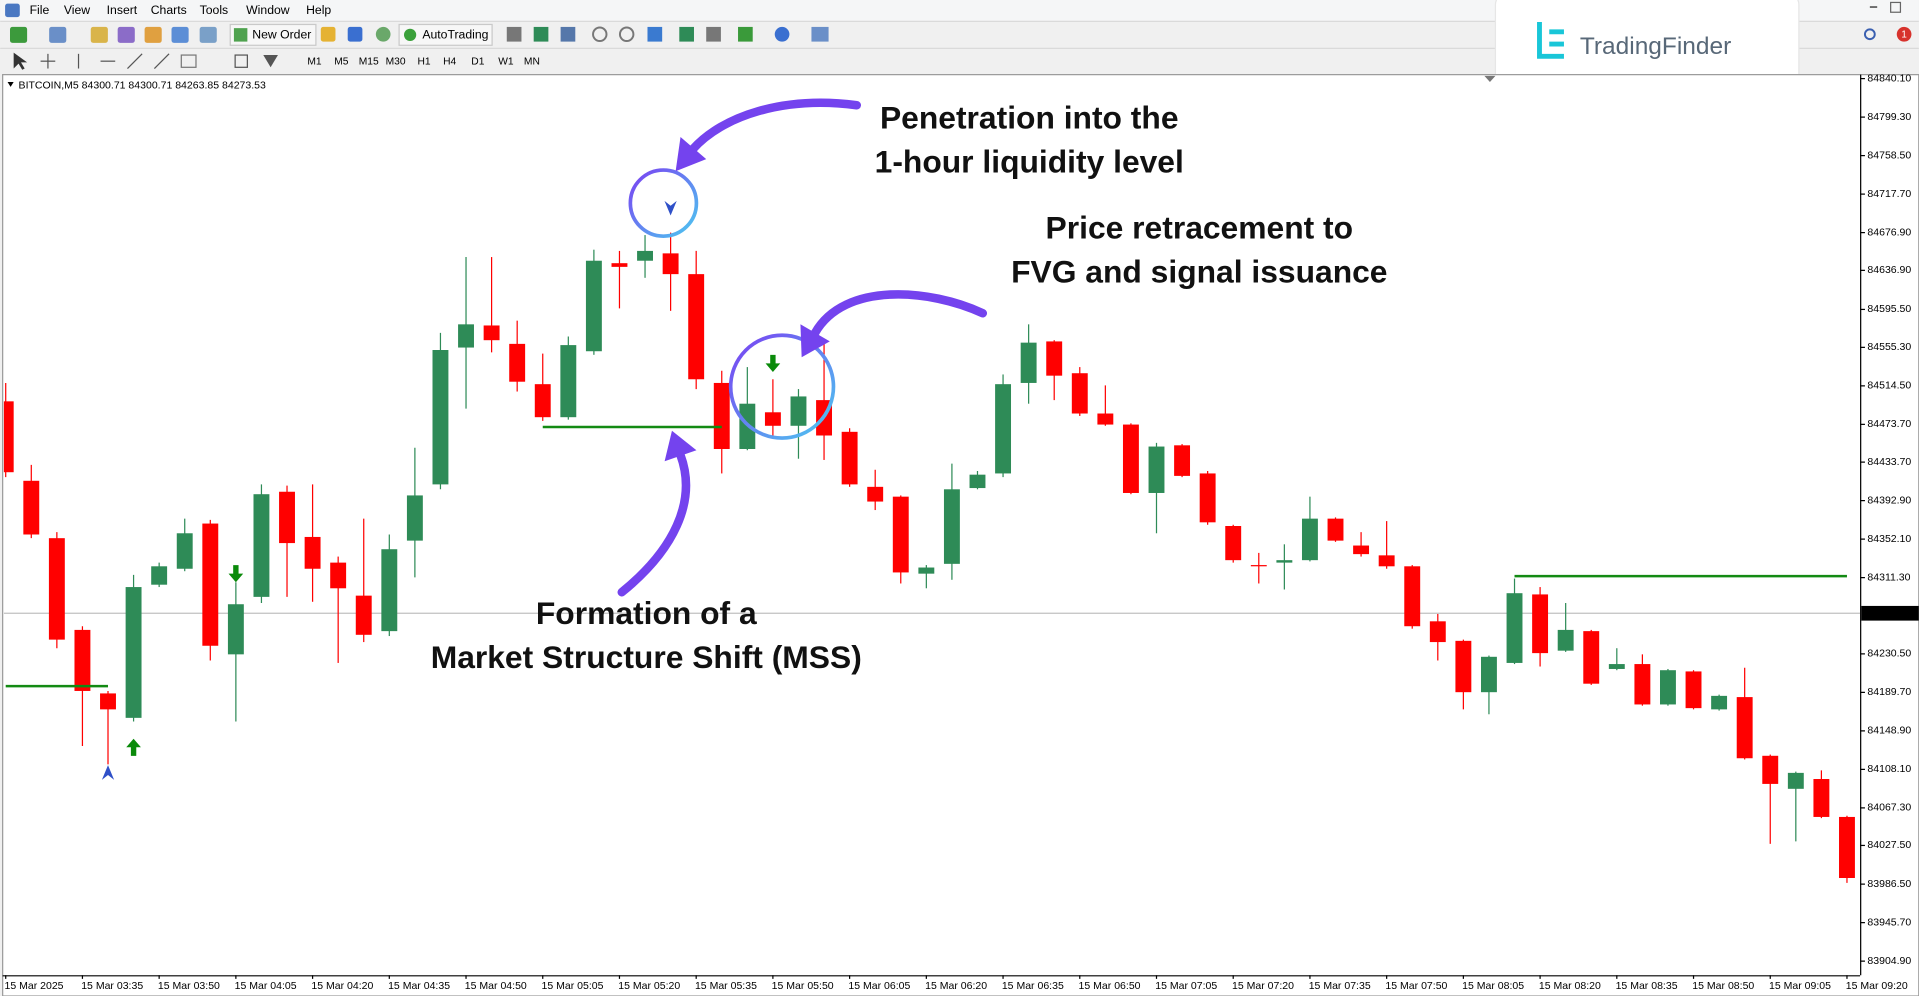 The image size is (1919, 996). I want to click on y-tick-label: 84799.30, so click(1889, 117).